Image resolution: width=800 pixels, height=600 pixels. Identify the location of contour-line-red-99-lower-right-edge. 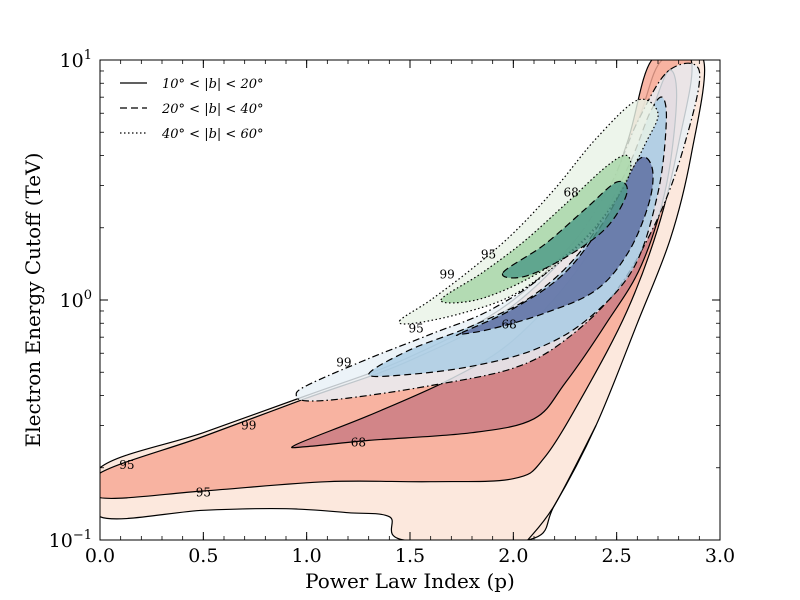
(562, 482).